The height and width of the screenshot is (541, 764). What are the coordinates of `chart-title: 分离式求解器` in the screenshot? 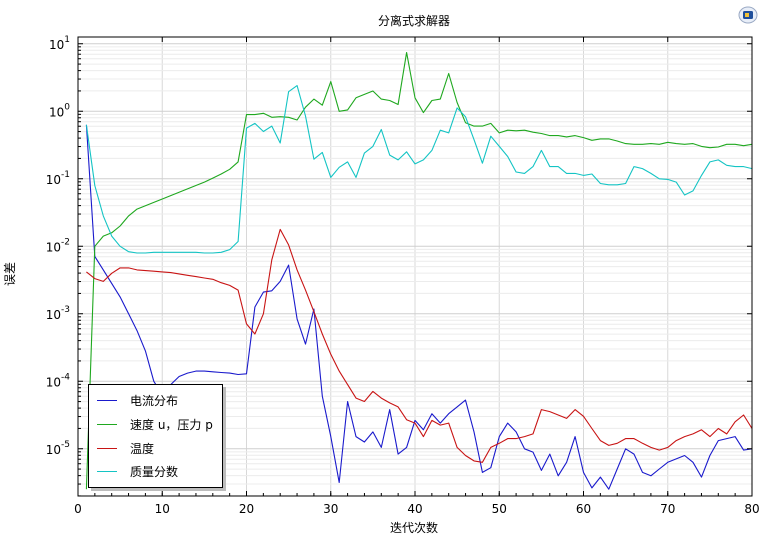 It's located at (414, 20).